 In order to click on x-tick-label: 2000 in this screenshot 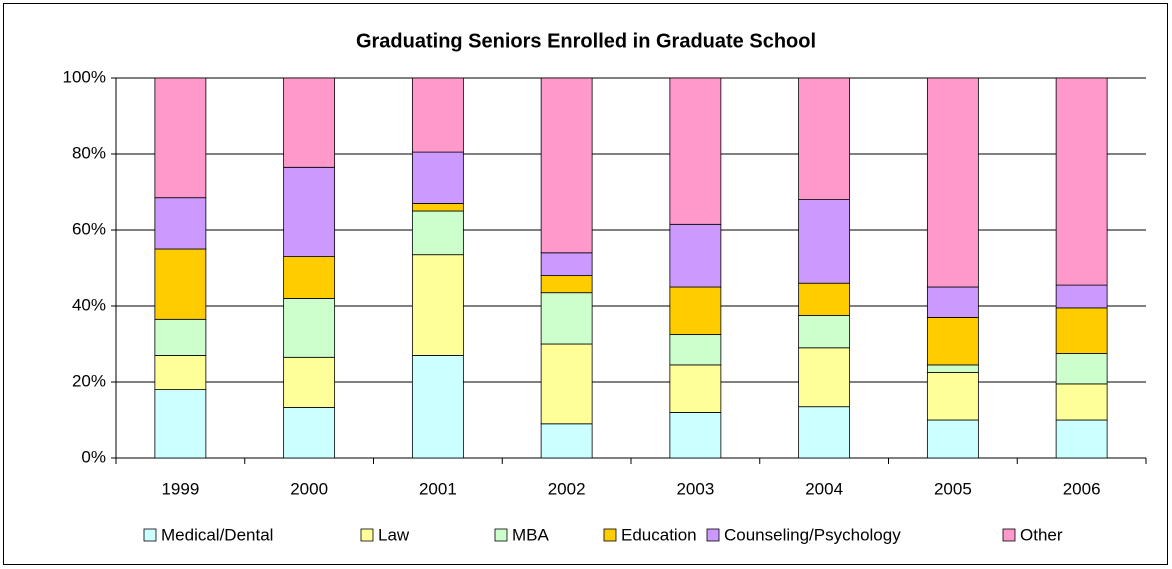, I will do `click(309, 488)`.